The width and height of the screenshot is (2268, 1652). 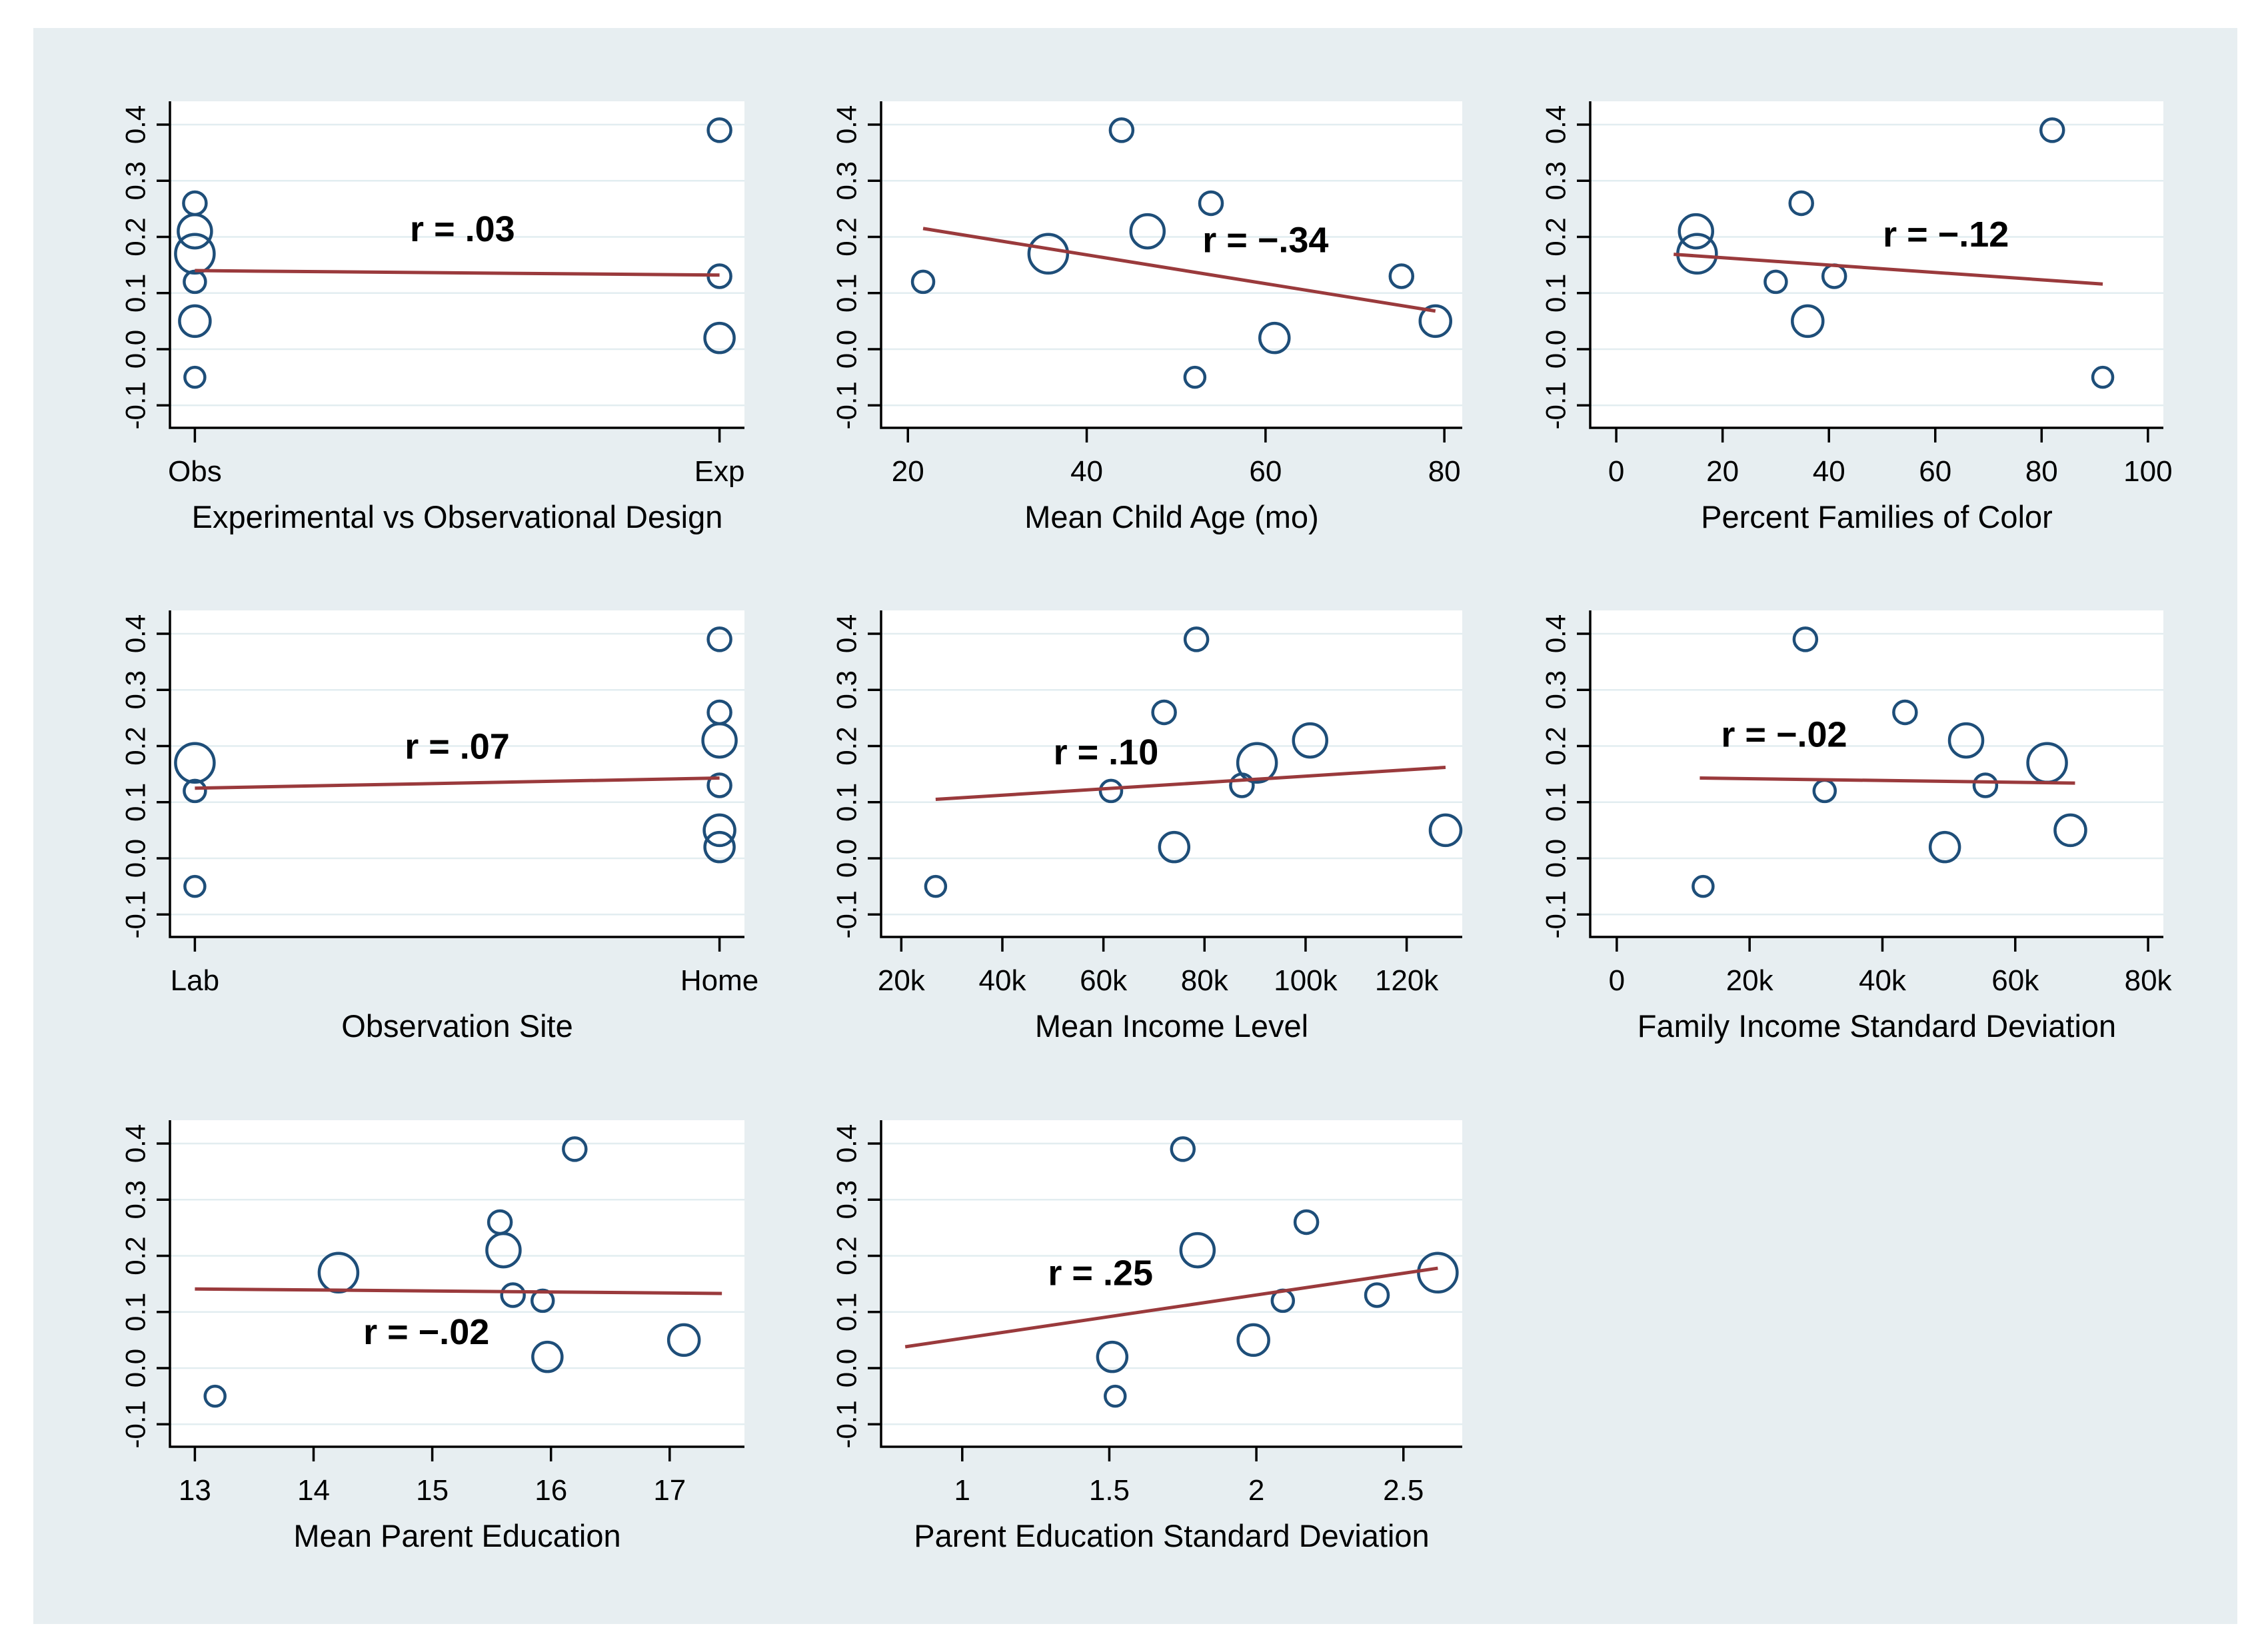 What do you see at coordinates (2041, 472) in the screenshot?
I see `x-tick-label: 80` at bounding box center [2041, 472].